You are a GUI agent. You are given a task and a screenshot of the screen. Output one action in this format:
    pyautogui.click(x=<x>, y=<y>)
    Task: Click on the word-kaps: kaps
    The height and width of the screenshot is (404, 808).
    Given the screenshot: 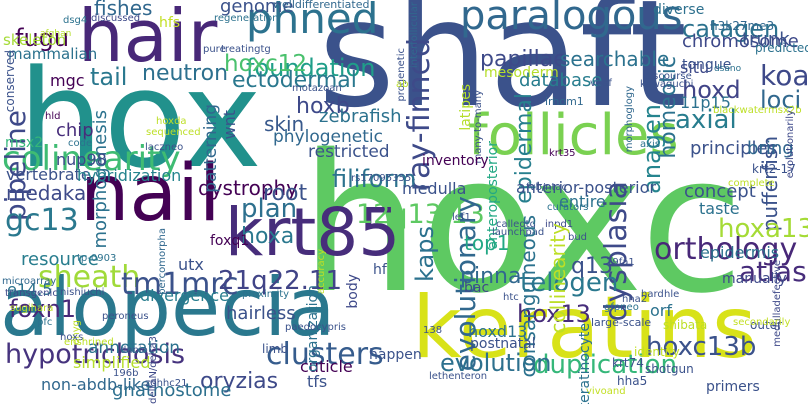 What is the action you would take?
    pyautogui.click(x=425, y=254)
    